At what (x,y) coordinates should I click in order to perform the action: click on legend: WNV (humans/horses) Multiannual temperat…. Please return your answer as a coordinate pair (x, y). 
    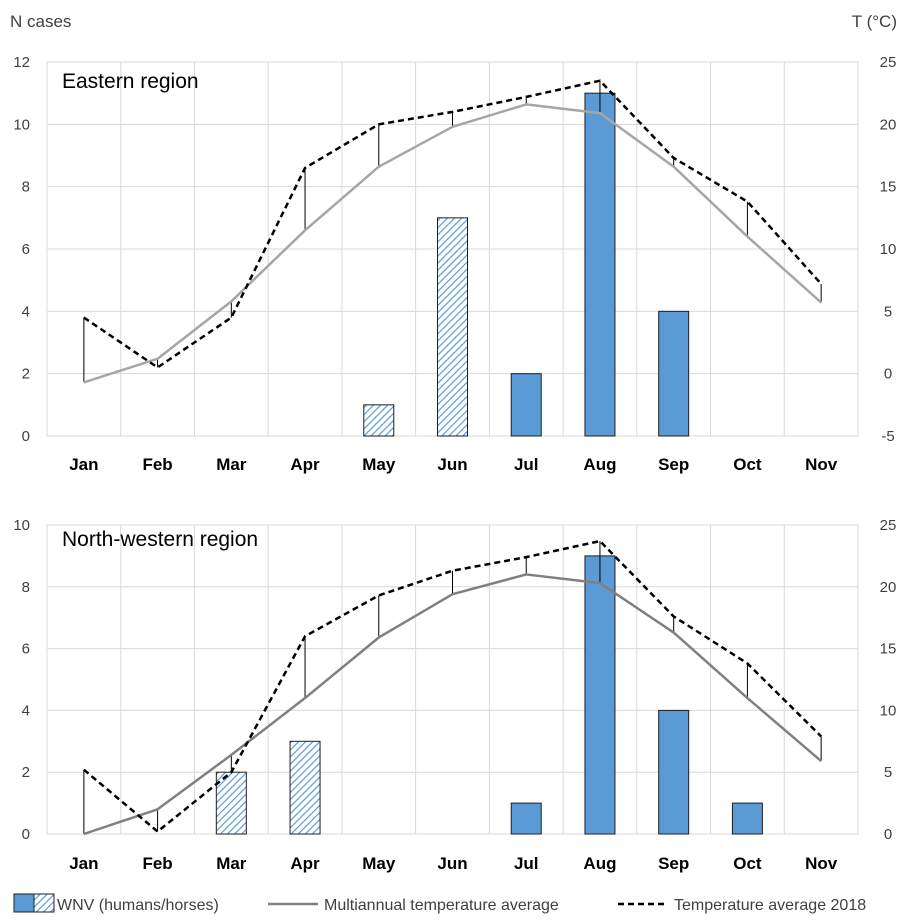
    Looking at the image, I should click on (439, 903).